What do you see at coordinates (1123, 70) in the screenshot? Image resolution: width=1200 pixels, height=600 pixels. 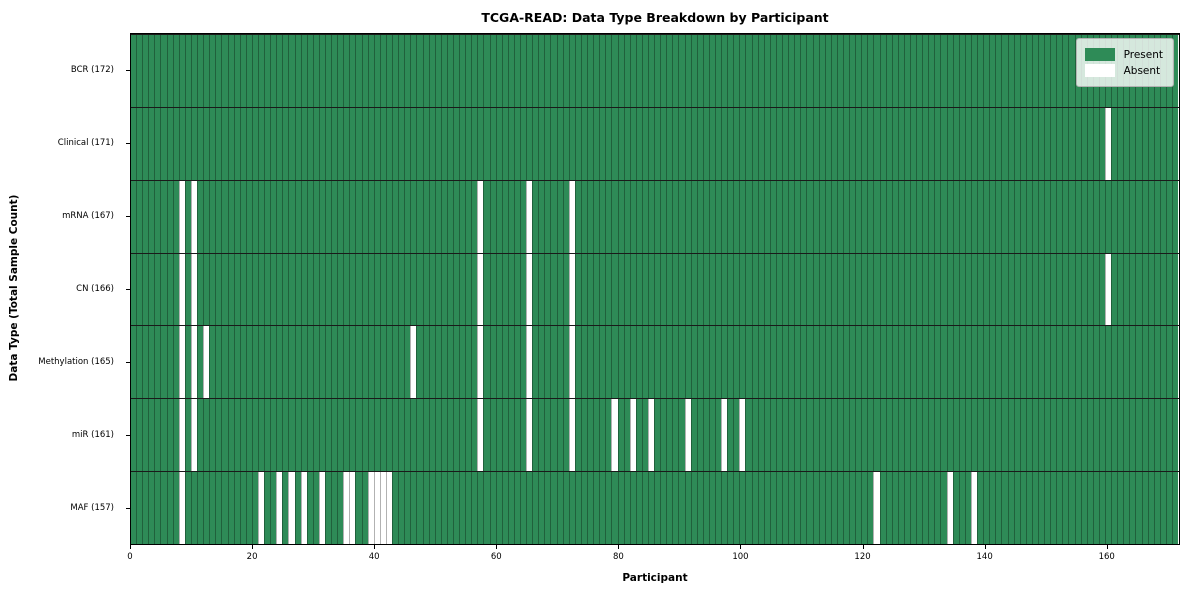 I see `legend-item-absent: Absent` at bounding box center [1123, 70].